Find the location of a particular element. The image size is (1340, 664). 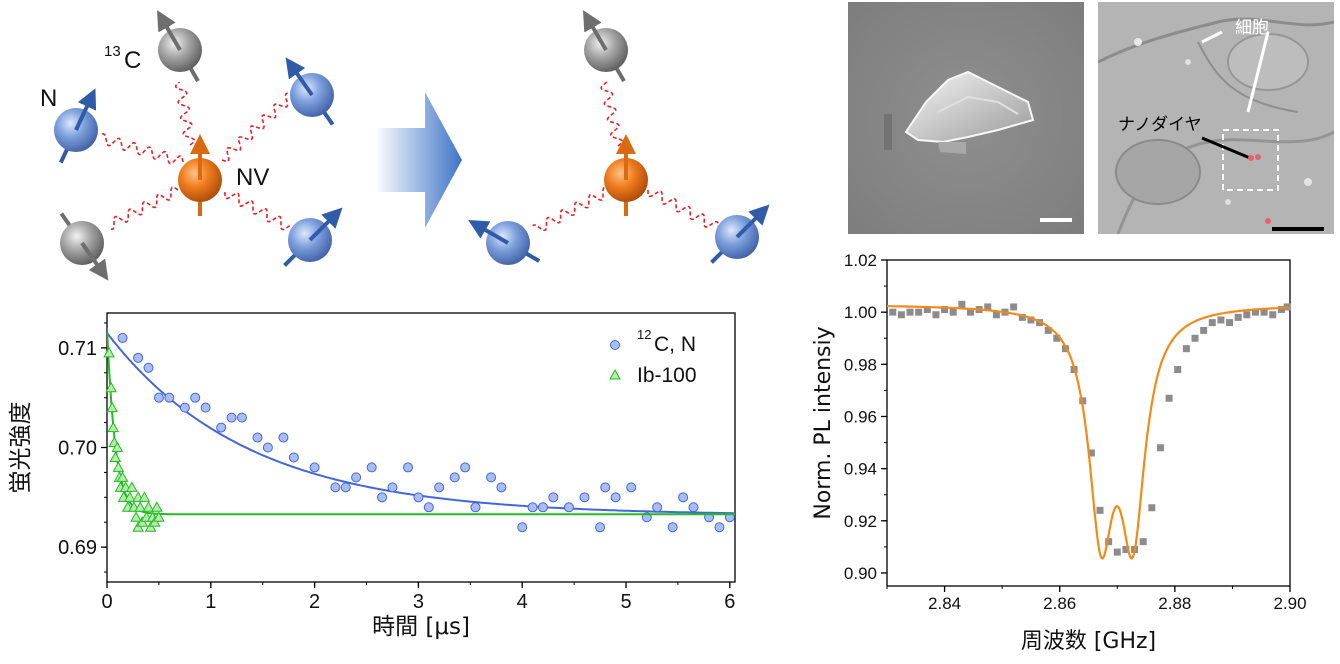

transition-arrow-icon is located at coordinates (418, 160).